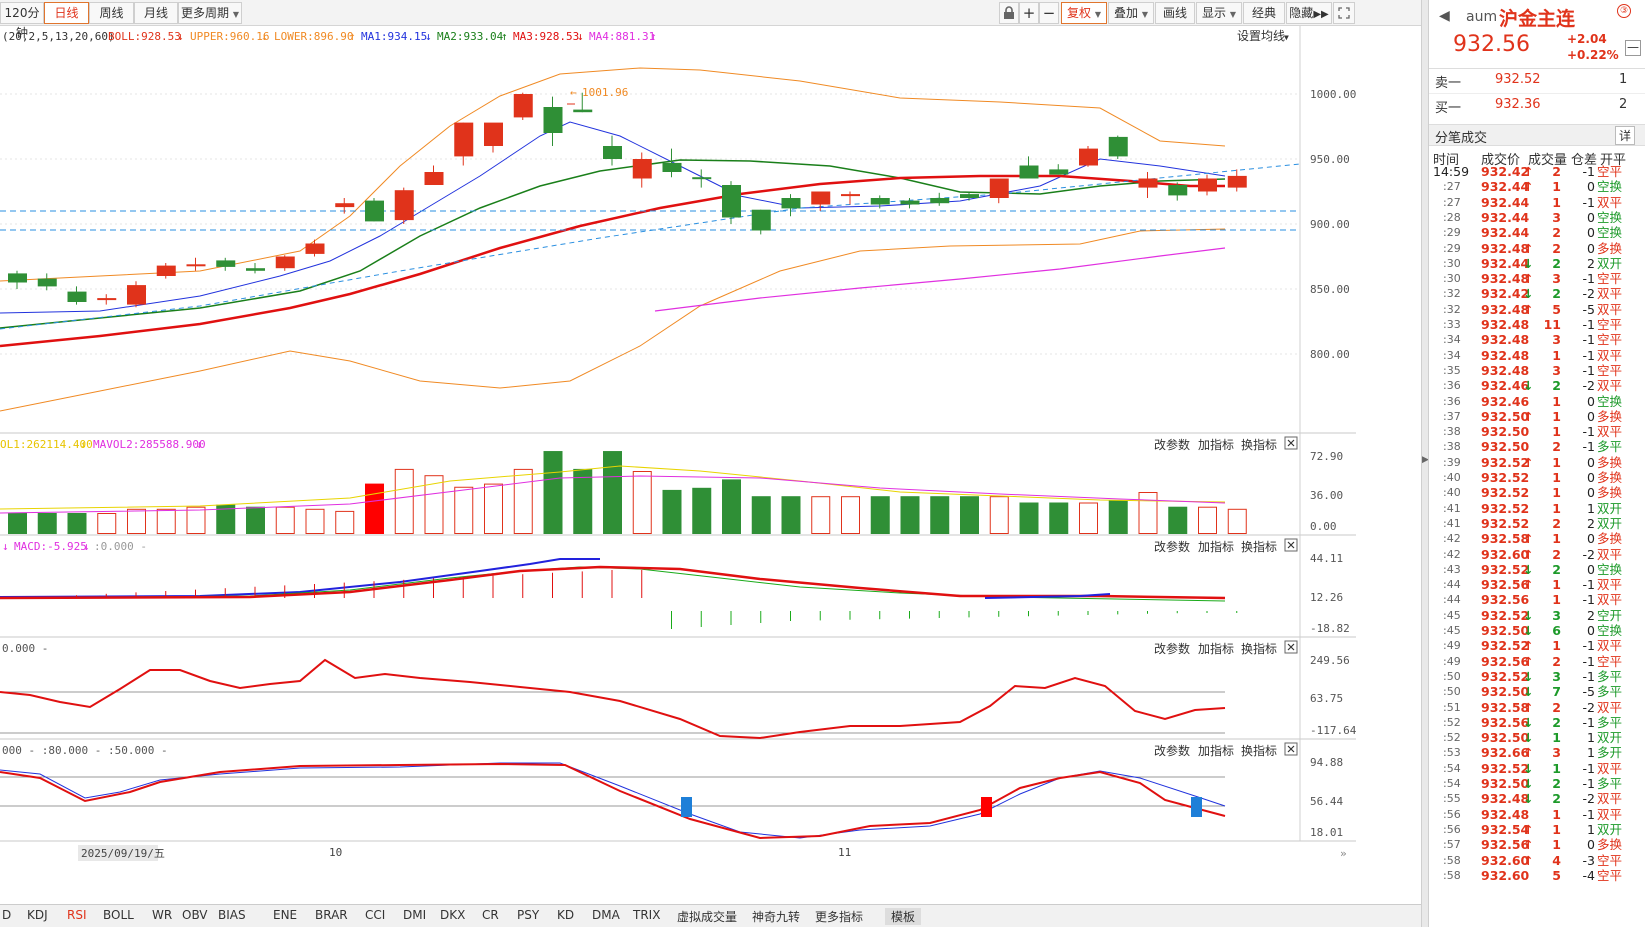 The height and width of the screenshot is (927, 1645). What do you see at coordinates (1172, 444) in the screenshot?
I see `vol-change-params-button: 改参数` at bounding box center [1172, 444].